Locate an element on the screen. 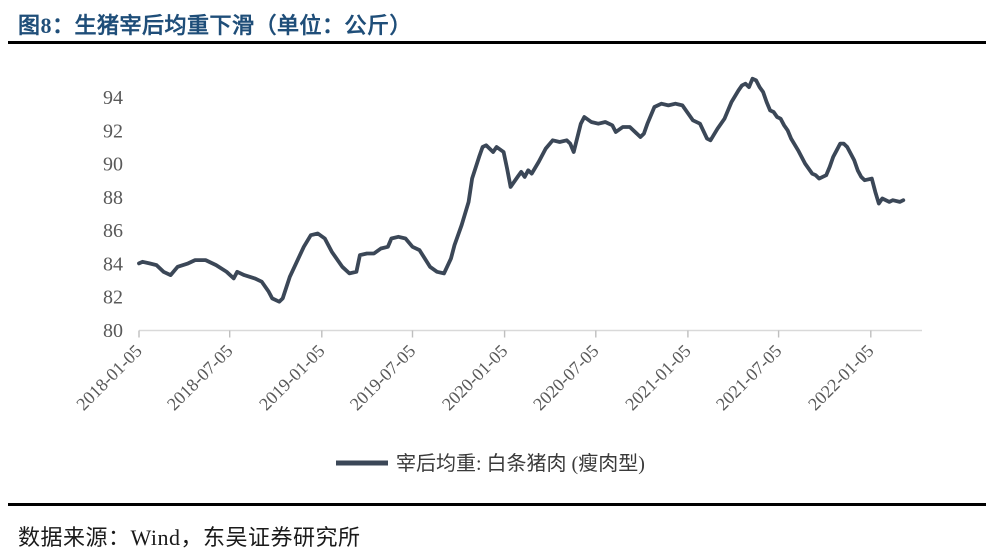  y-tick-label: 80 is located at coordinates (113, 331).